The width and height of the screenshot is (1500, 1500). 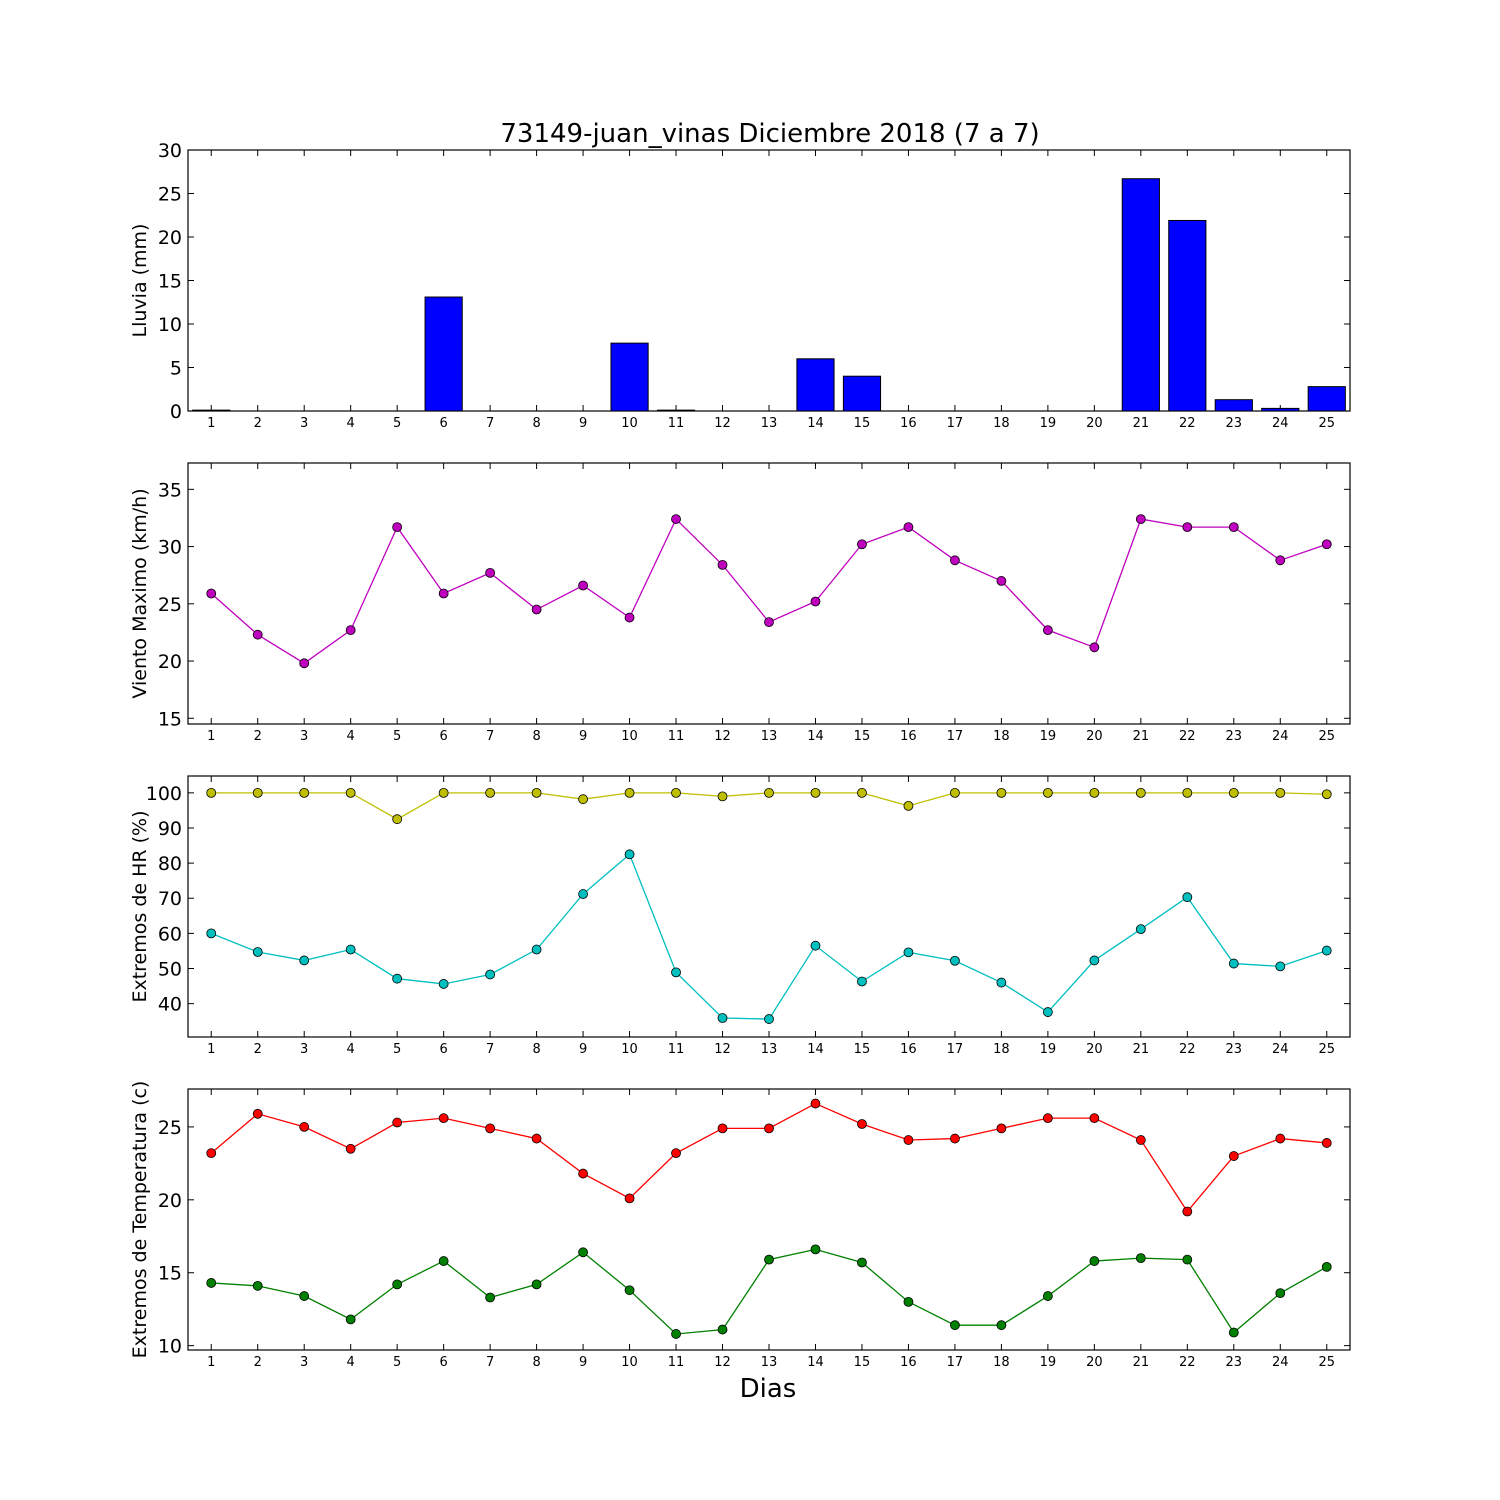 What do you see at coordinates (1326, 1049) in the screenshot?
I see `x-tick-label: 25` at bounding box center [1326, 1049].